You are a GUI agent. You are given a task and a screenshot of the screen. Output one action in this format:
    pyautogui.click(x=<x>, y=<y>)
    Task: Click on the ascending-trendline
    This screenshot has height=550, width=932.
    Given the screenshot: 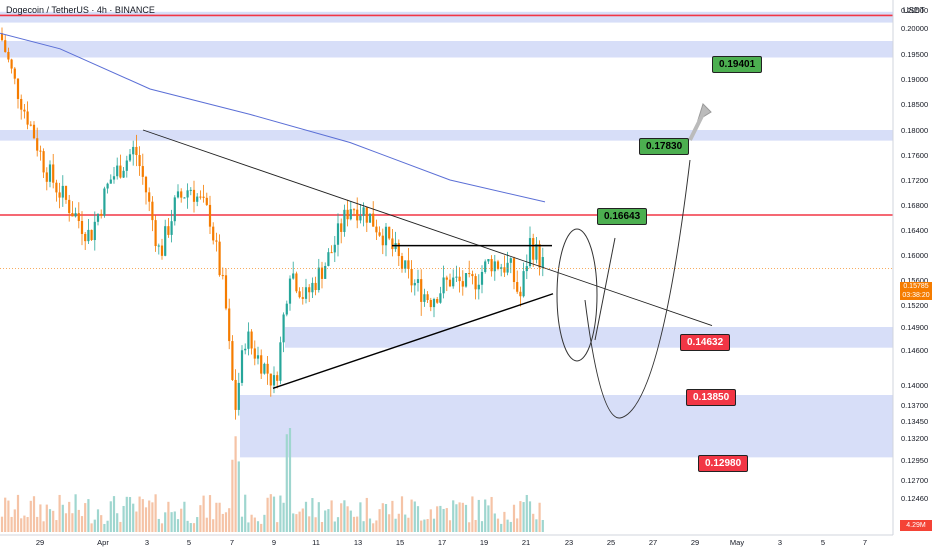 What is the action you would take?
    pyautogui.click(x=413, y=341)
    